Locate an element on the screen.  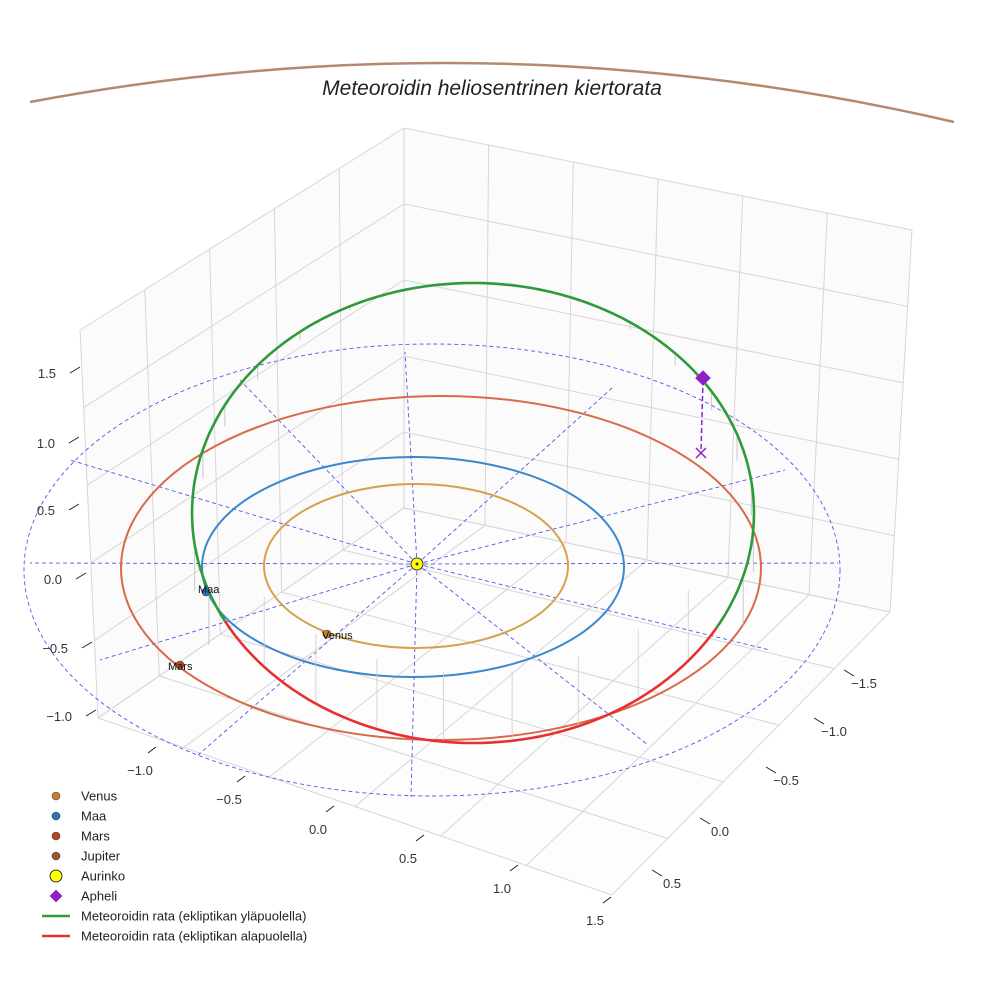
x-tick-label: −1.0 is located at coordinates (140, 770).